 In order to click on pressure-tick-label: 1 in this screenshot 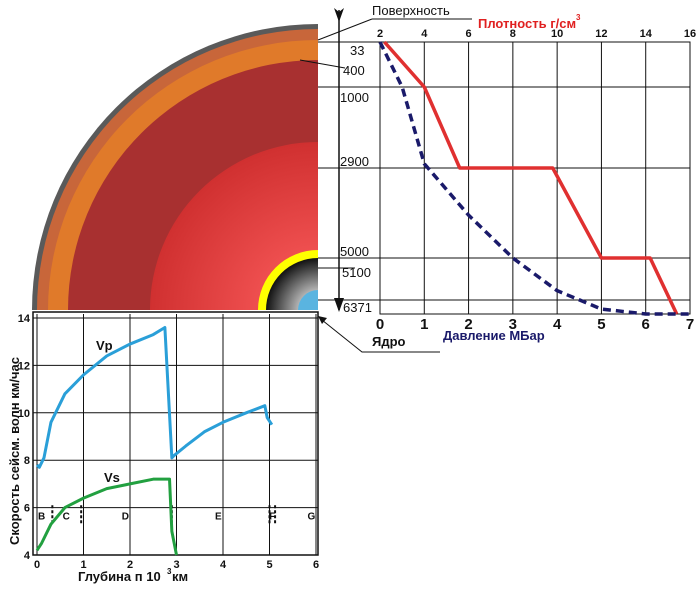, I will do `click(424, 324)`.